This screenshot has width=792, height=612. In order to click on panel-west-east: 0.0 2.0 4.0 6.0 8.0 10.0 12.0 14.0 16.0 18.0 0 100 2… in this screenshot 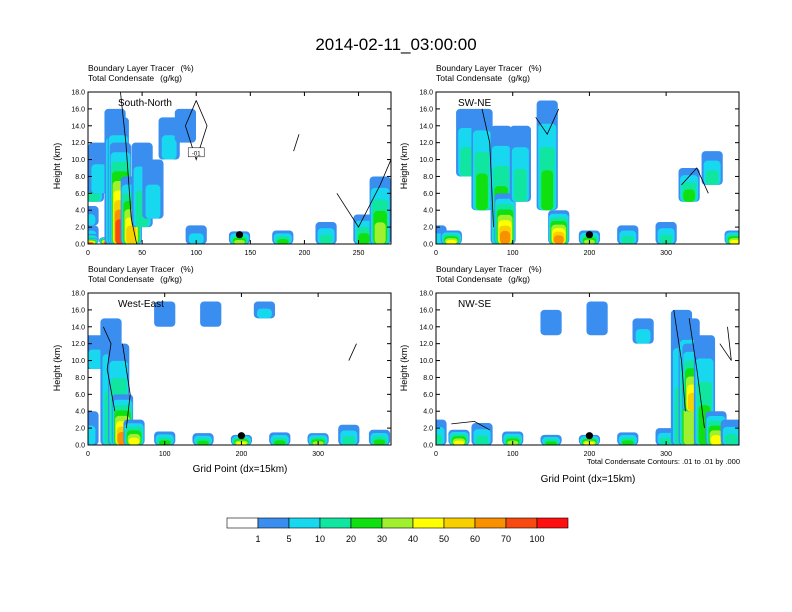, I will do `click(231, 374)`.